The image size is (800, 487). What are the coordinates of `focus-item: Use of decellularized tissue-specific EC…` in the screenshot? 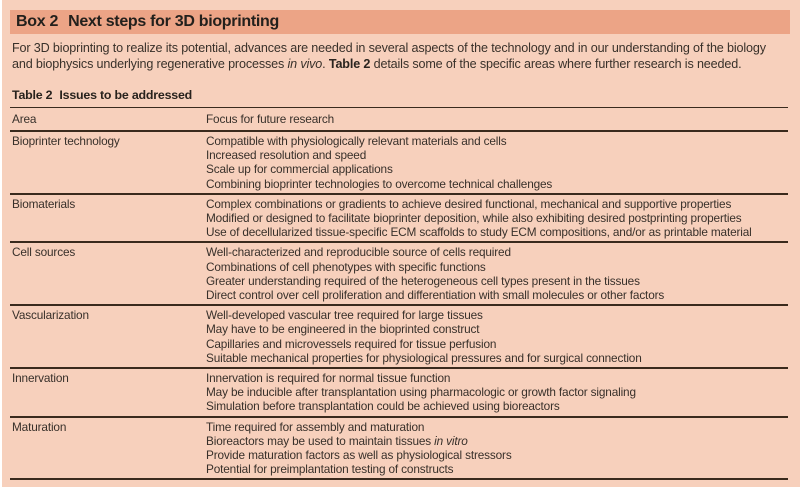 It's located at (479, 232).